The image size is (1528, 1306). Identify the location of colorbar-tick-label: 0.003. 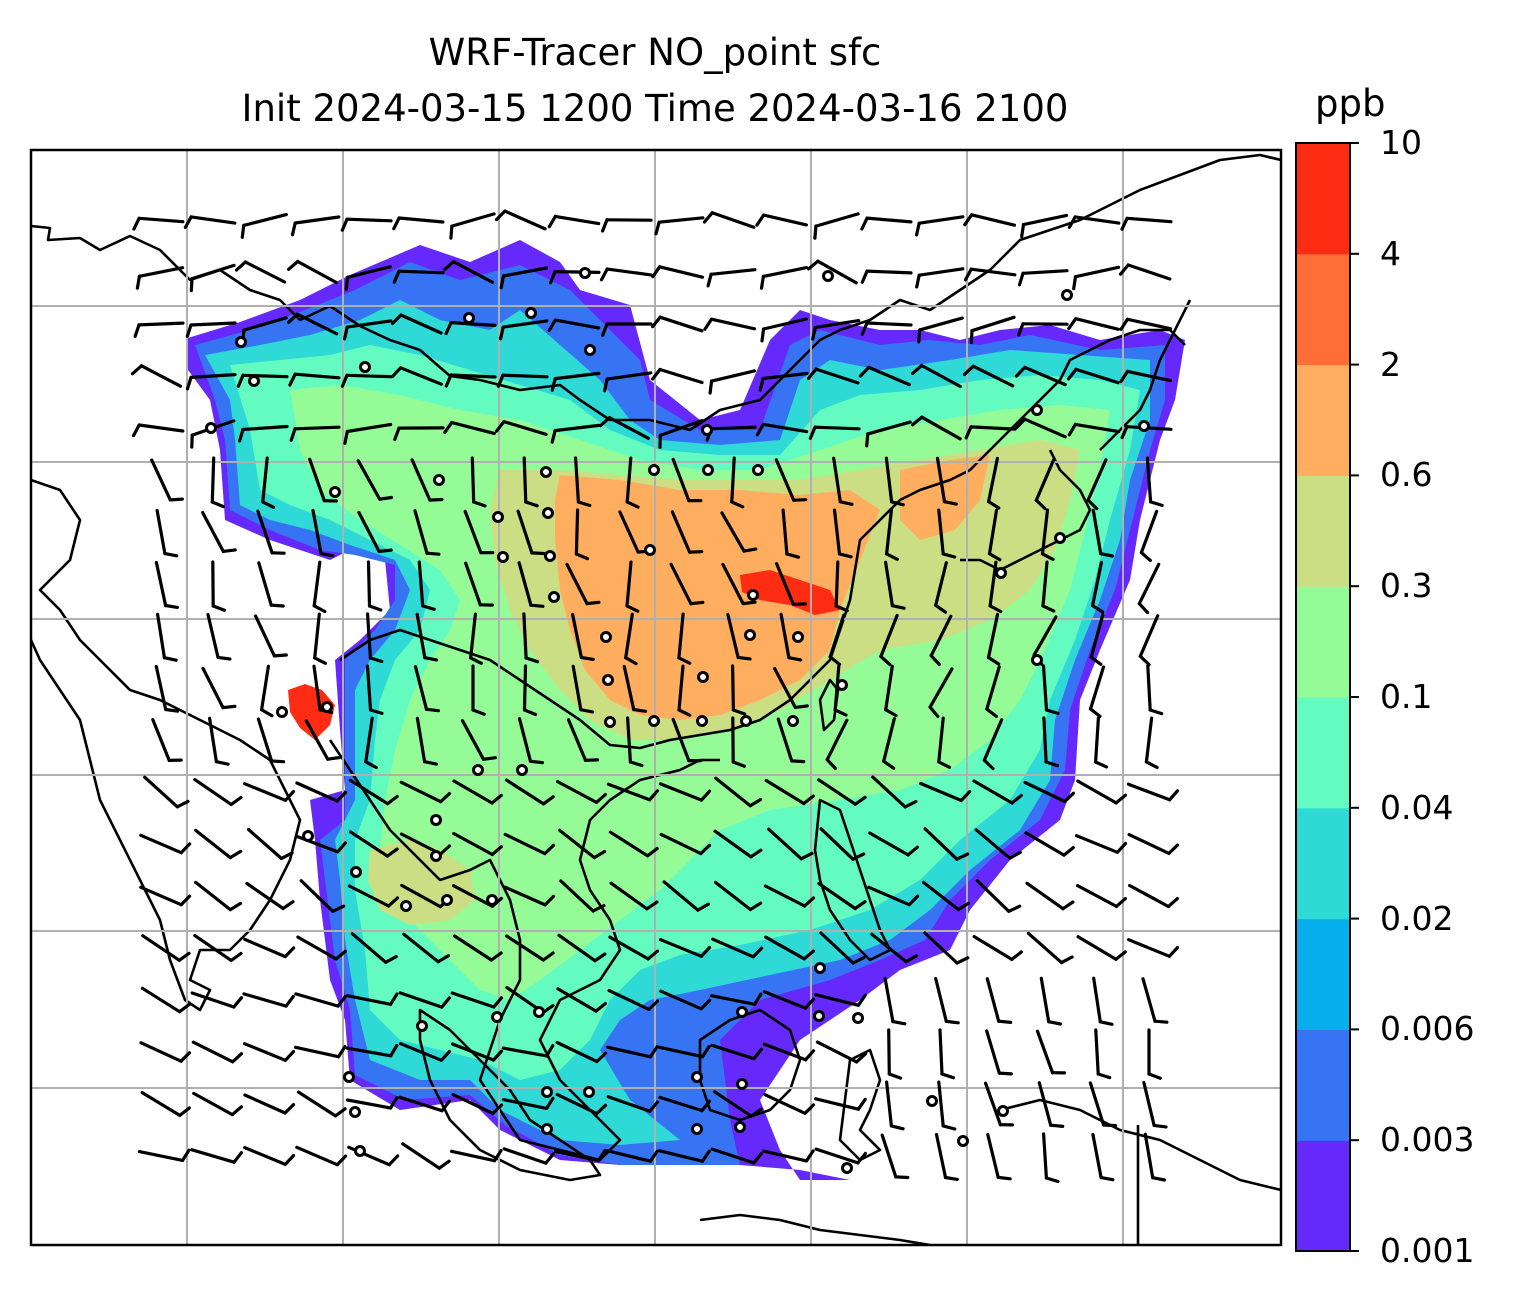
(1427, 1140).